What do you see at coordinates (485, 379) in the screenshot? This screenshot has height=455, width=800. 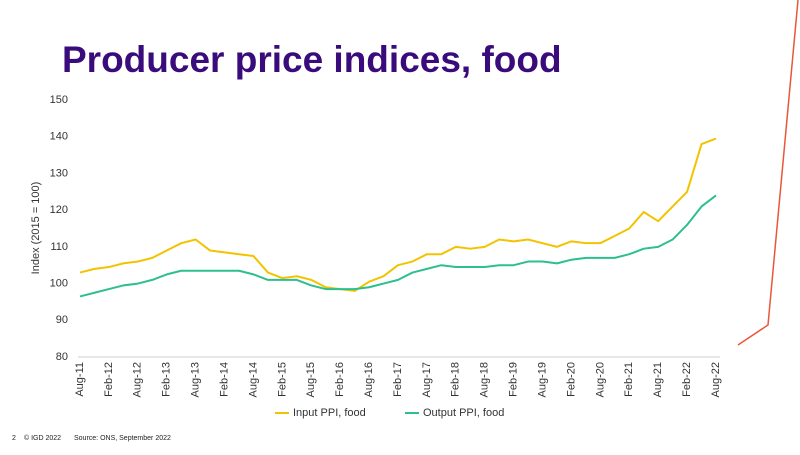 I see `x-tick-label: Aug-18` at bounding box center [485, 379].